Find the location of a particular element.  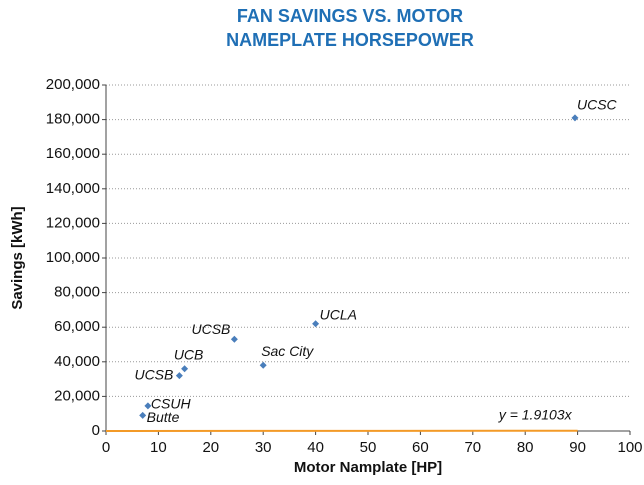

y-axis-title: Savings [kWh] is located at coordinates (17, 257).